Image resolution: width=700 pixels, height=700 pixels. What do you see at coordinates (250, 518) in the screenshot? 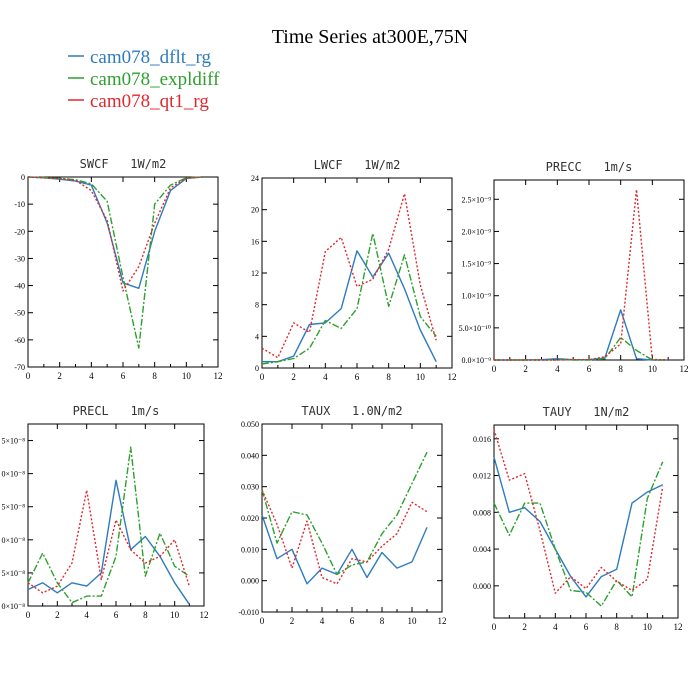
I see `taux-y-tick-label: 0.020` at bounding box center [250, 518].